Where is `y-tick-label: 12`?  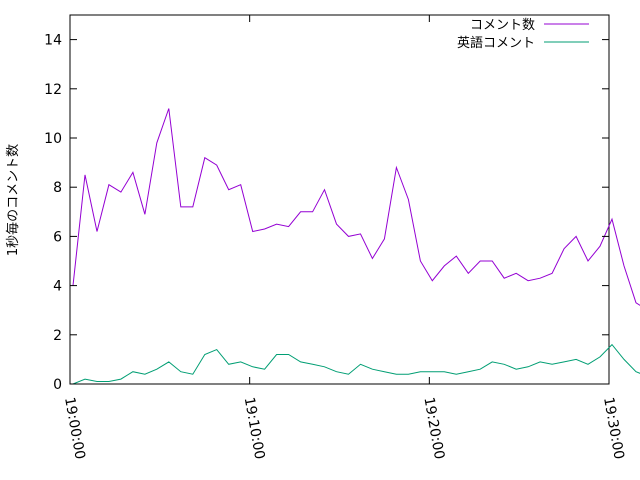
y-tick-label: 12 is located at coordinates (53, 90).